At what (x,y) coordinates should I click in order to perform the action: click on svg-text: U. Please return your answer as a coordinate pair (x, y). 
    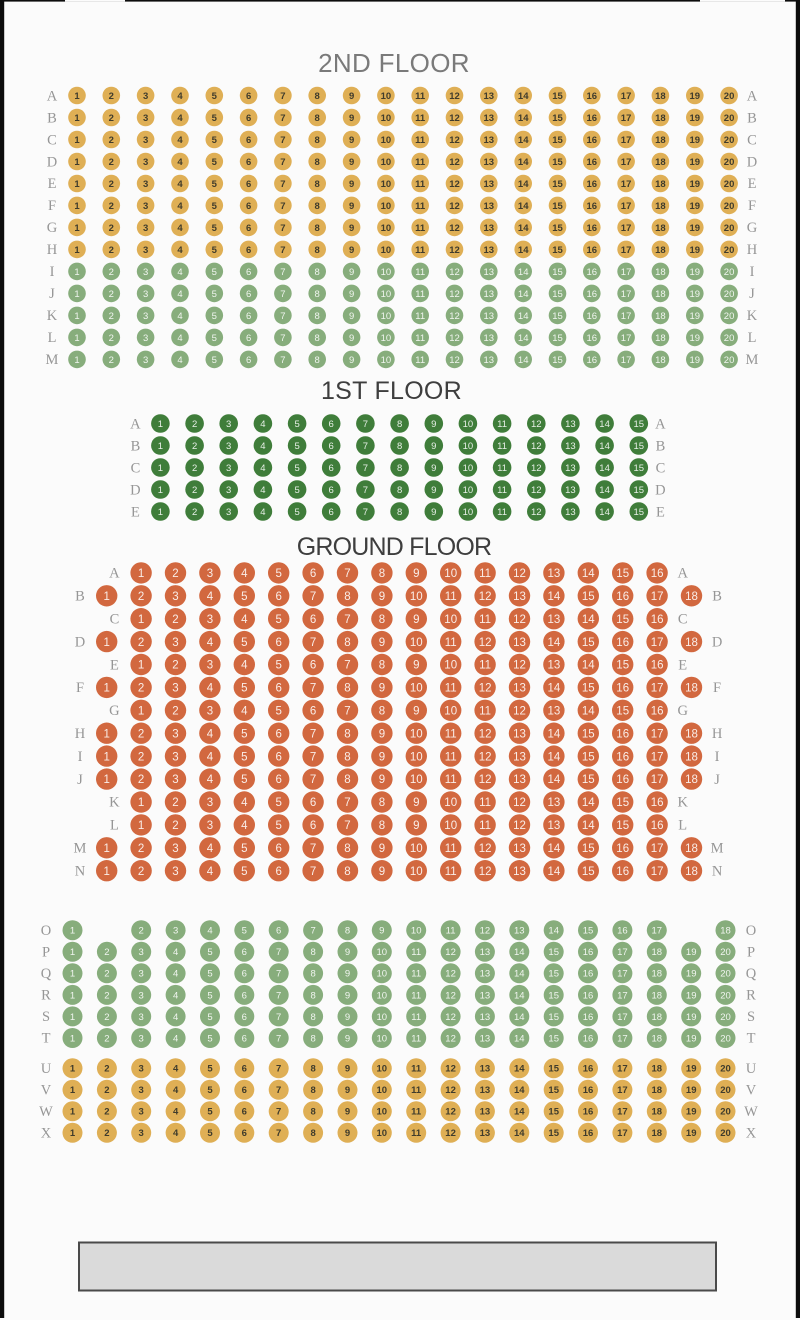
    Looking at the image, I should click on (46, 1069).